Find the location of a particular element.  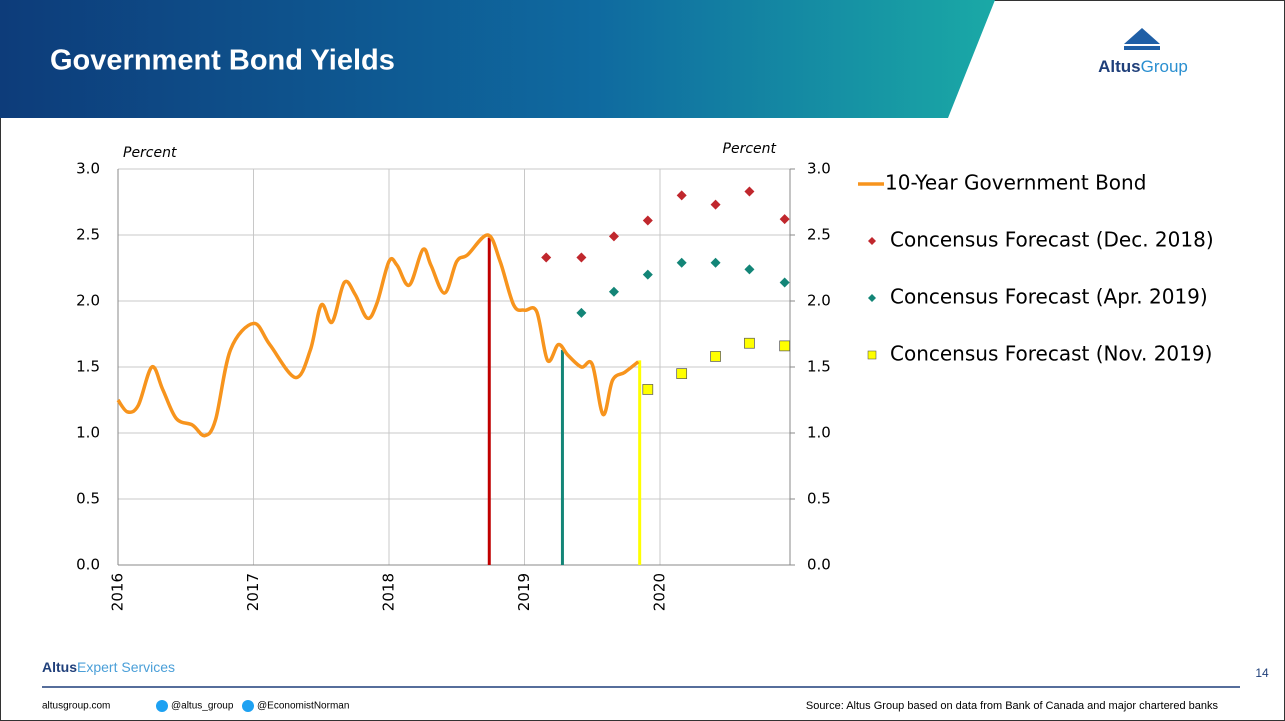

y2-axis-label: Percent is located at coordinates (750, 149).